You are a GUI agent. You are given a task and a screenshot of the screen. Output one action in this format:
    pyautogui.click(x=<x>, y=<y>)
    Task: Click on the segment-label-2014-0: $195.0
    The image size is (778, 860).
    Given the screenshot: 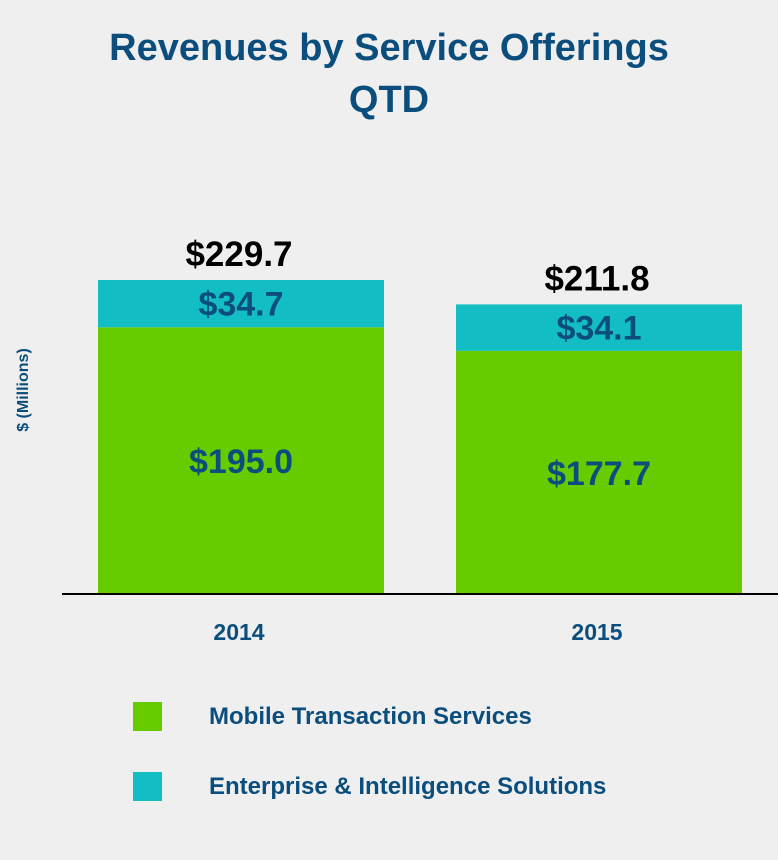 What is the action you would take?
    pyautogui.click(x=241, y=462)
    